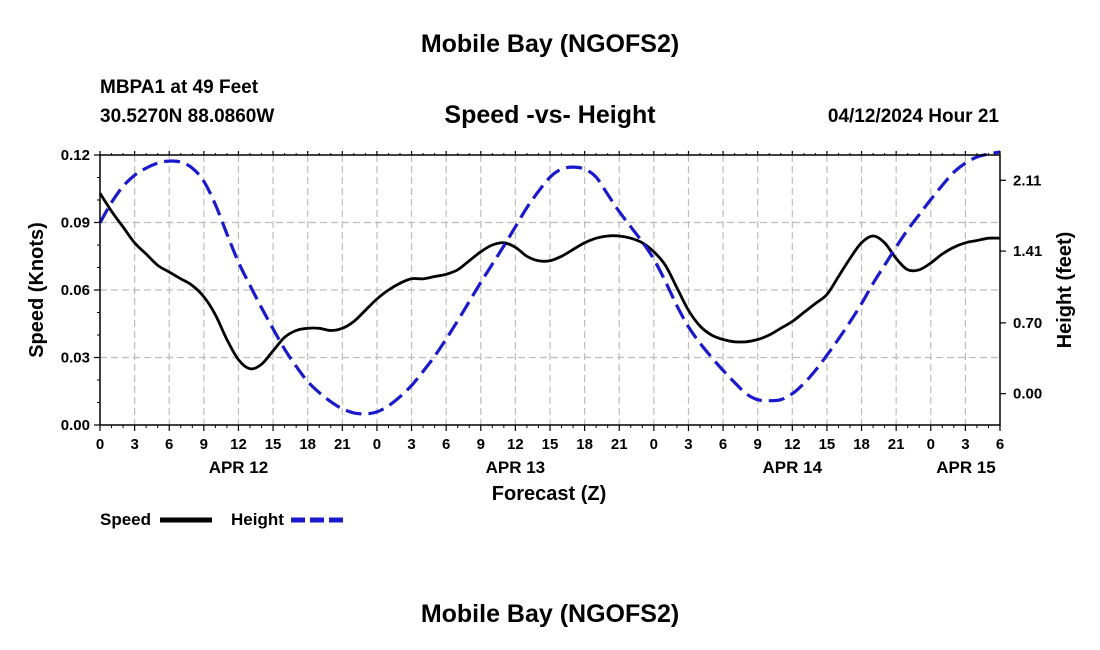 This screenshot has height=650, width=1100. Describe the element at coordinates (75, 223) in the screenshot. I see `y-tick-label: 0.09` at that location.